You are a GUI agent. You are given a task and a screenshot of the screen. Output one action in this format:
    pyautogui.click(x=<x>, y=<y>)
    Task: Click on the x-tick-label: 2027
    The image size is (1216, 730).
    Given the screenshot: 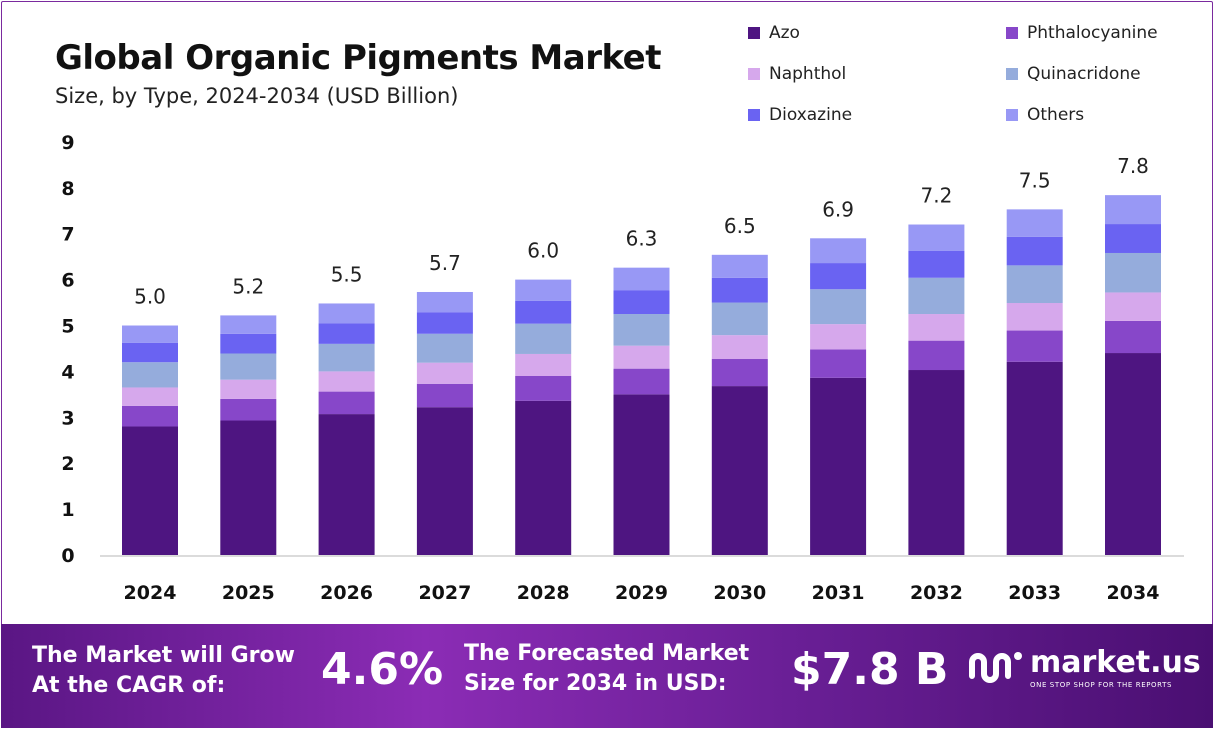 What is the action you would take?
    pyautogui.click(x=444, y=593)
    